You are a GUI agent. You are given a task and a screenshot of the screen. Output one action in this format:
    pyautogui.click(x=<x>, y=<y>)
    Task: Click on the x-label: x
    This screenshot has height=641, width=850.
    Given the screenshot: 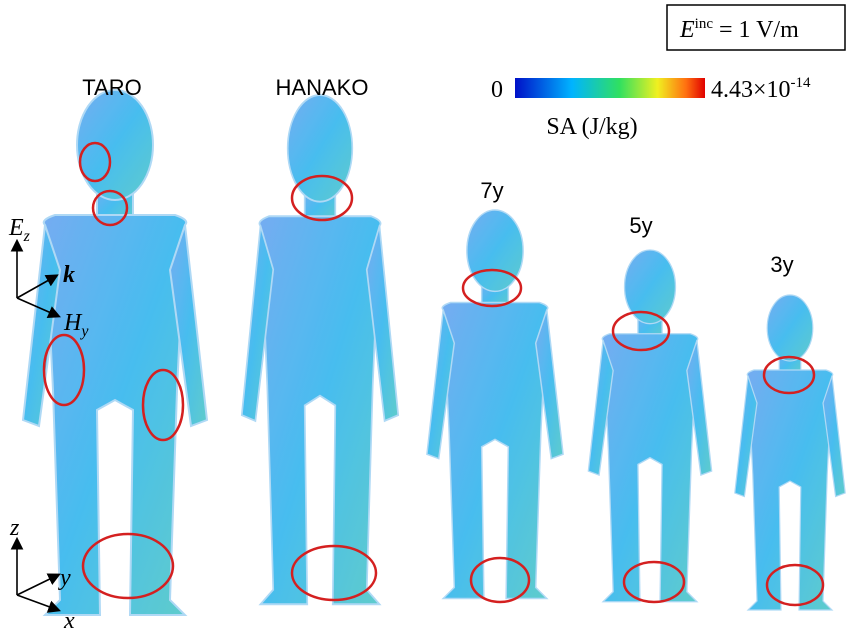 What is the action you would take?
    pyautogui.click(x=69, y=621)
    